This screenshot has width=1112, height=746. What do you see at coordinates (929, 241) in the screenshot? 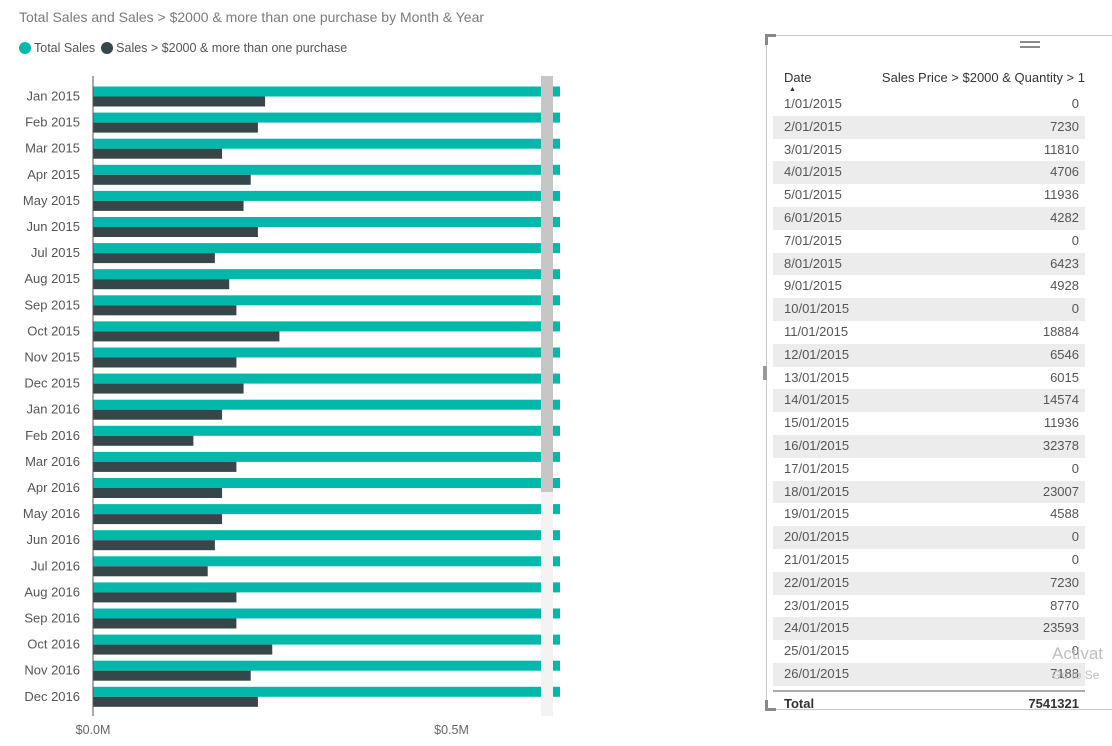
I see `table-row: 7/01/2015 0` at bounding box center [929, 241].